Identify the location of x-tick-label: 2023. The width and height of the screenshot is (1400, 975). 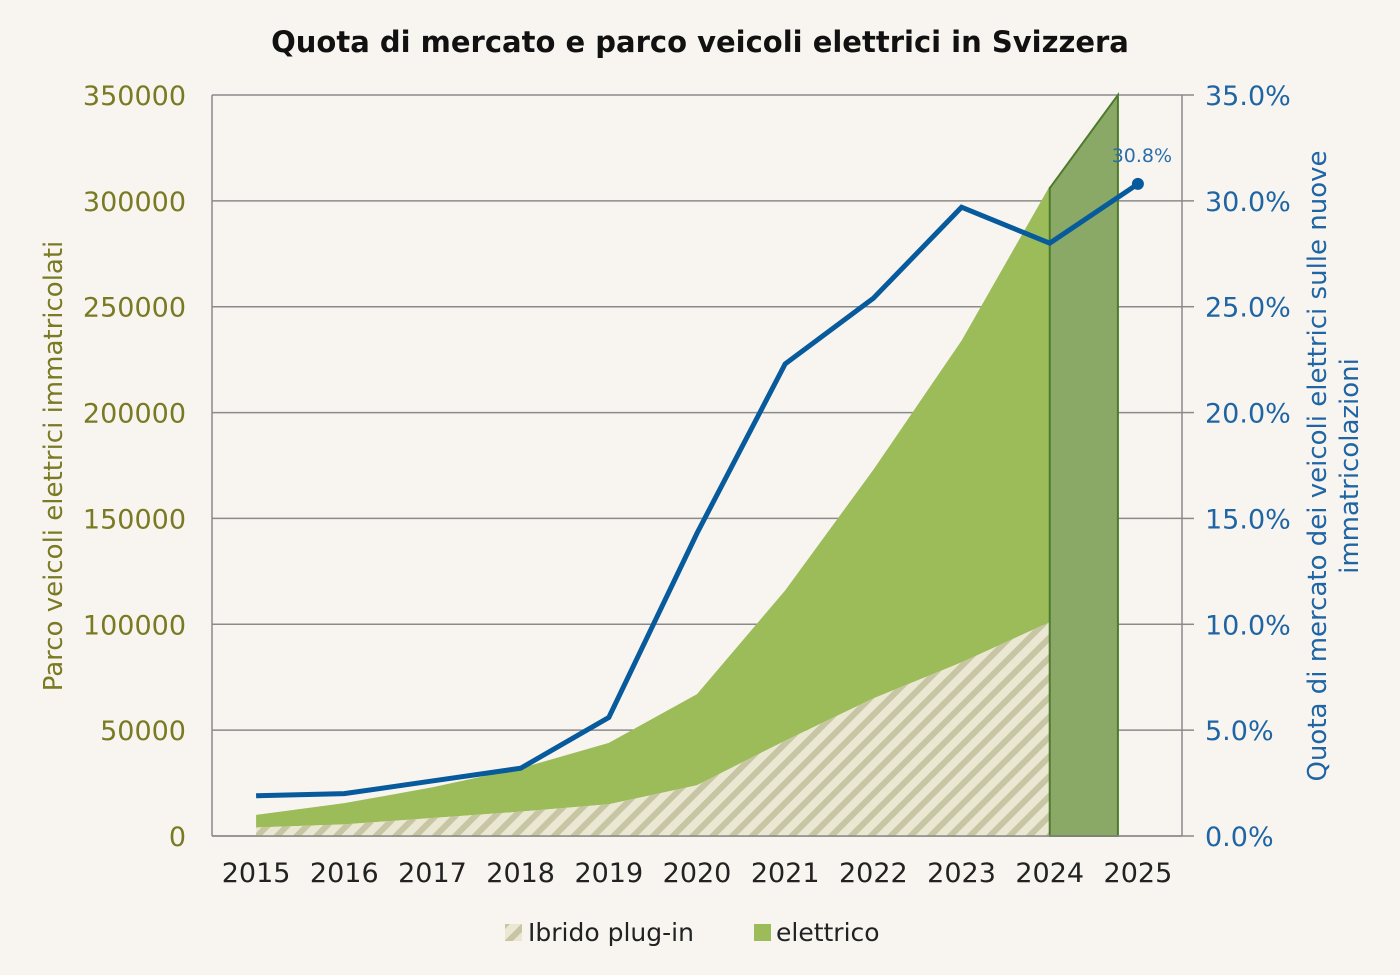
(961, 873).